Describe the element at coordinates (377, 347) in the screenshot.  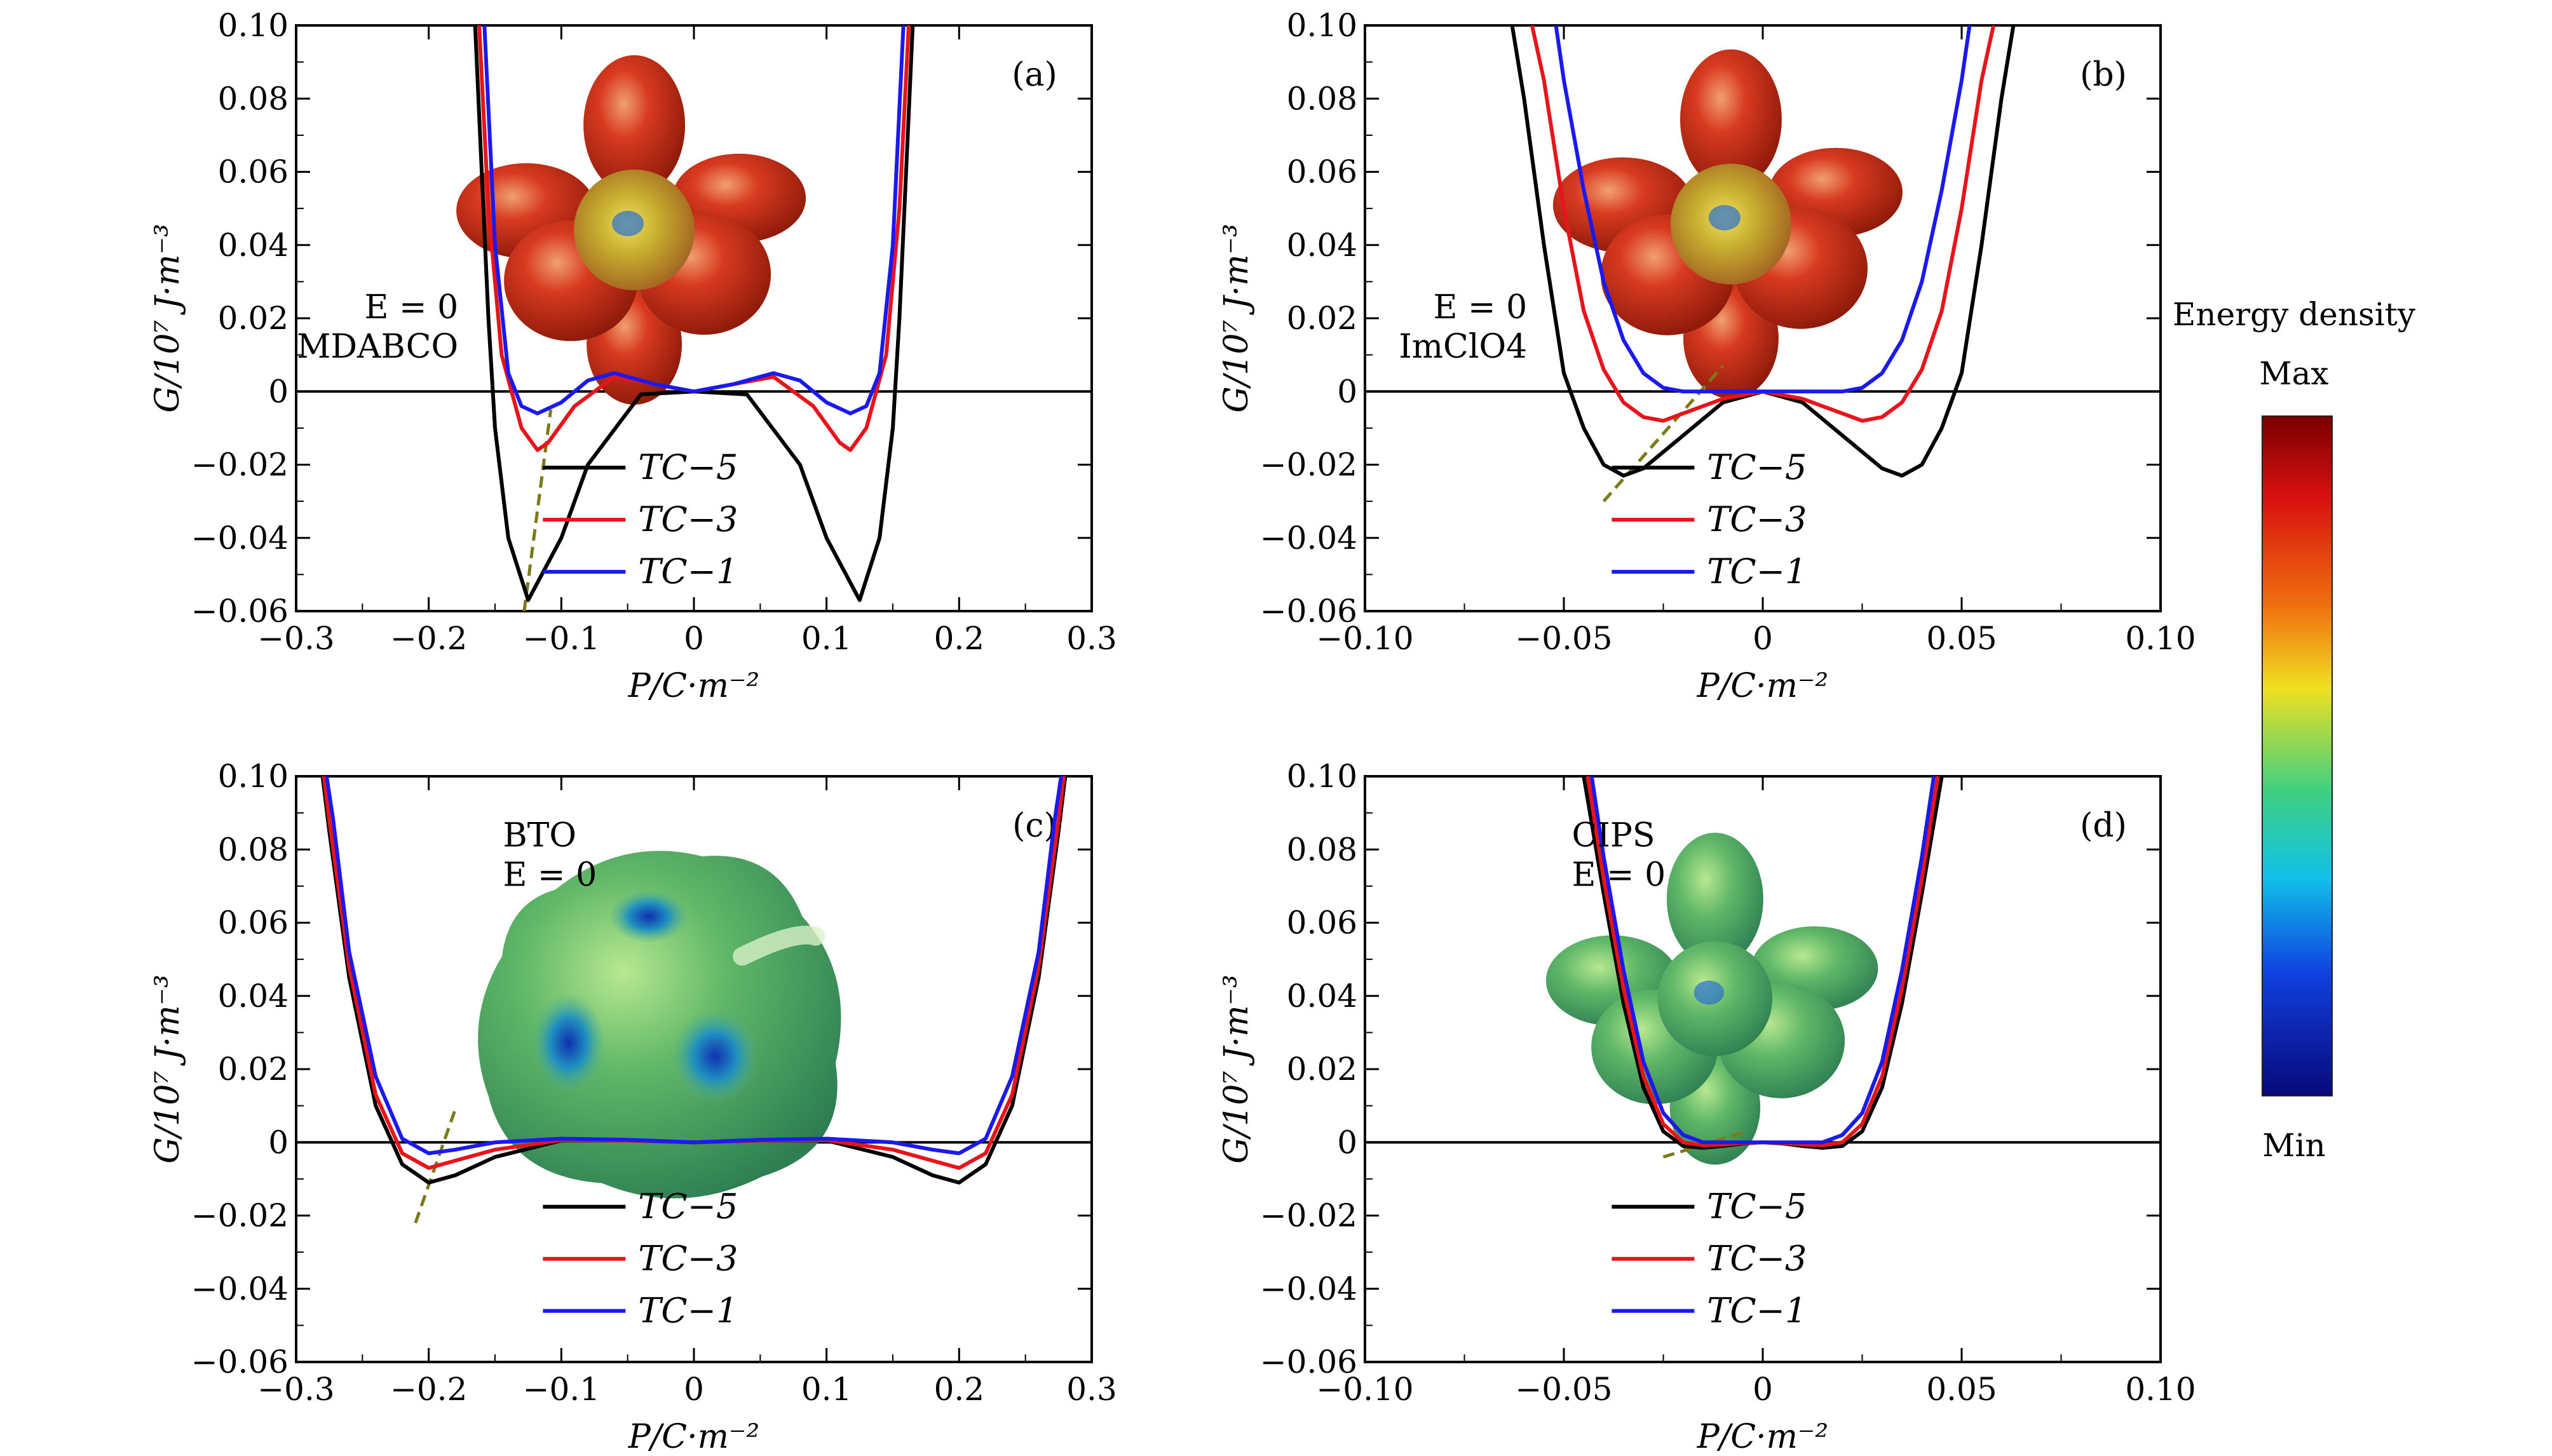
I see `panel-annotation: MDABCO` at that location.